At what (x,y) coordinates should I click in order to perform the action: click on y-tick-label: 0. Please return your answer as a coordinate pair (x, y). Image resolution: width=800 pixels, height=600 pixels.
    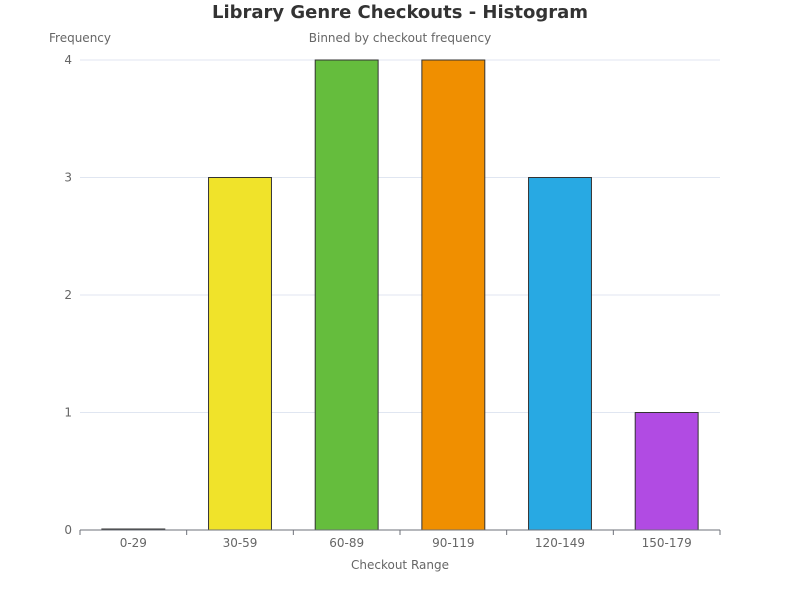
    Looking at the image, I should click on (68, 530).